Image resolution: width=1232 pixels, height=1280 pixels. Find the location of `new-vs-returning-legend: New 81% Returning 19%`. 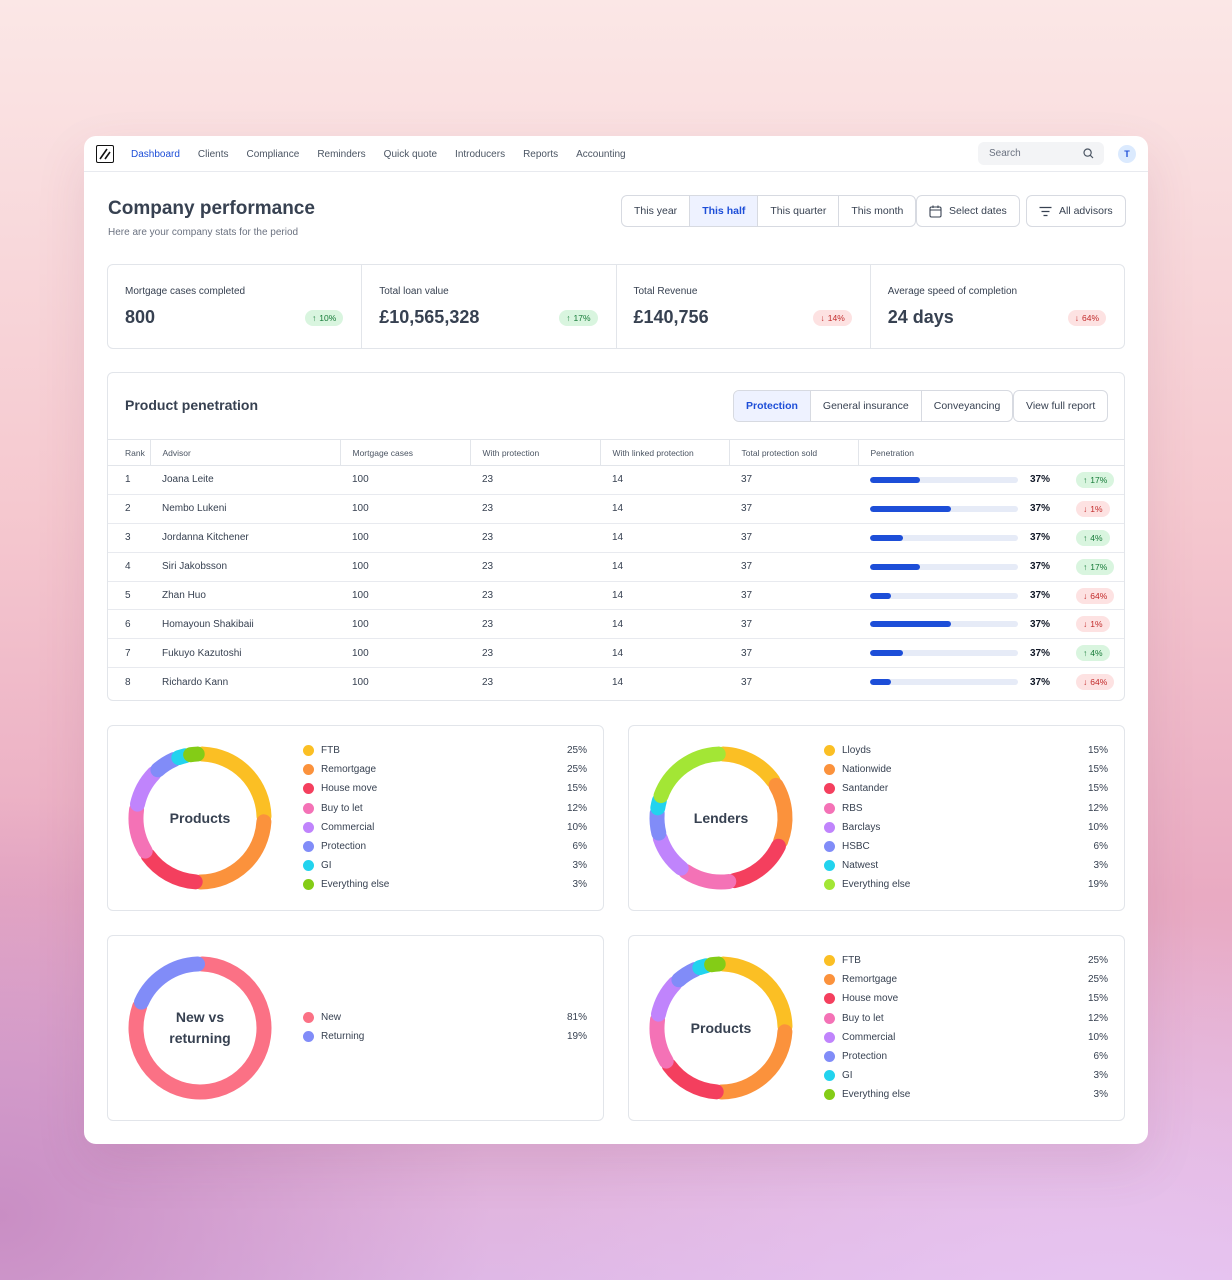

new-vs-returning-legend: New 81% Returning 19% is located at coordinates (445, 1027).